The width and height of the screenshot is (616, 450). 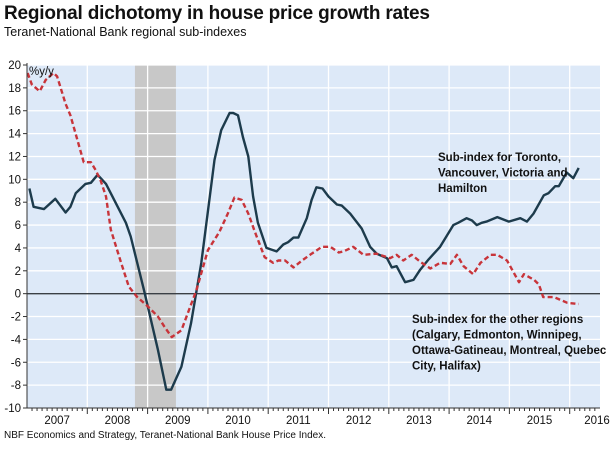 I want to click on y-tick-label: 0, so click(x=18, y=295).